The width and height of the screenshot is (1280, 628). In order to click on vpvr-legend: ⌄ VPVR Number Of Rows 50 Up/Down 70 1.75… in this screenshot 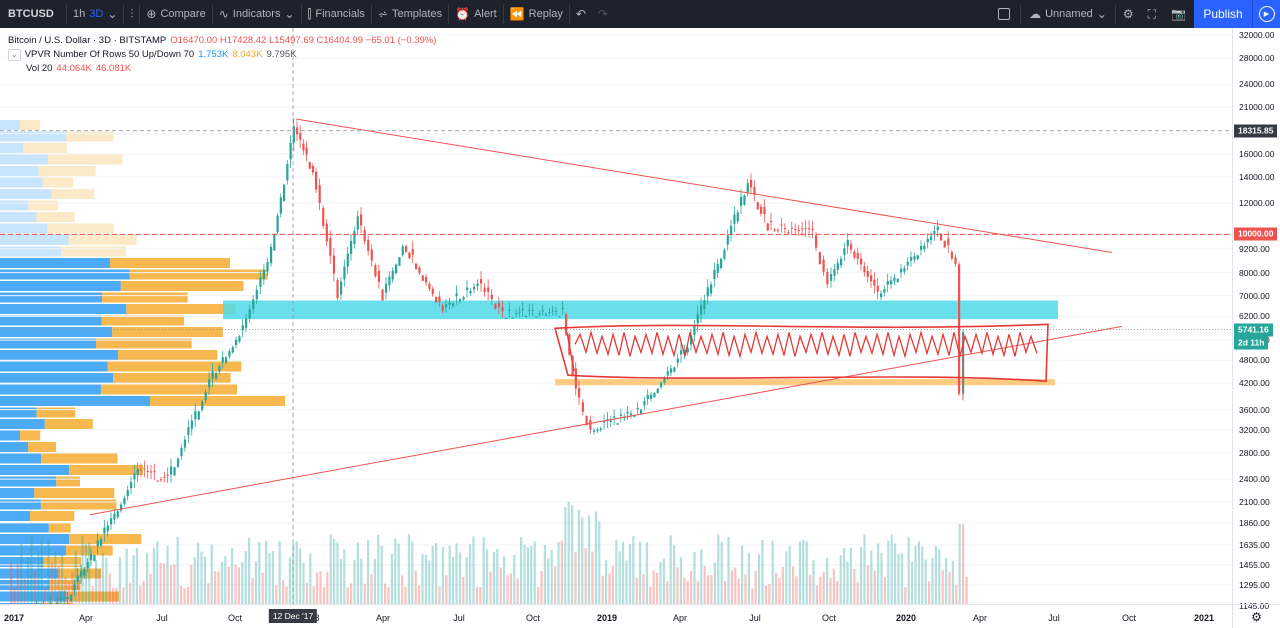, I will do `click(222, 55)`.